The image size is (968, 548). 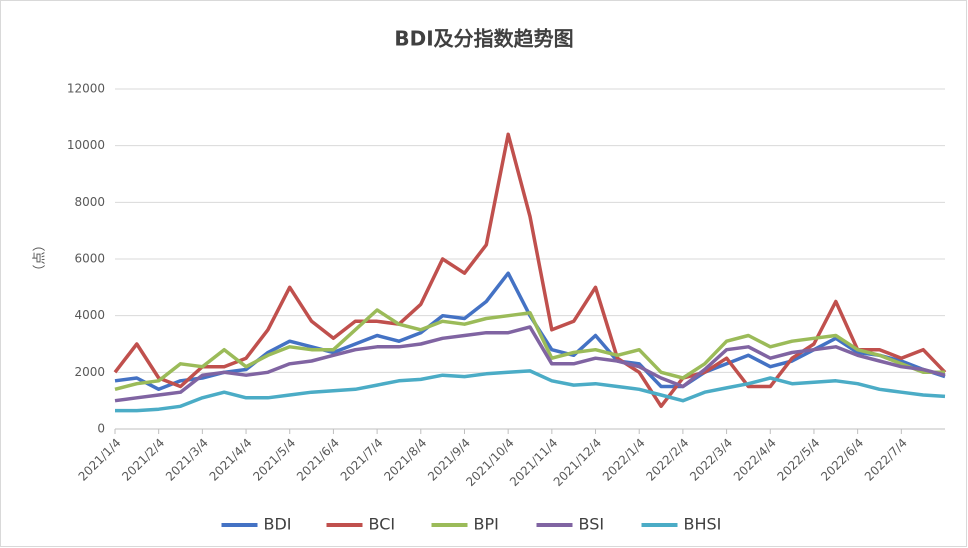 What do you see at coordinates (278, 524) in the screenshot?
I see `legend-label: BDI` at bounding box center [278, 524].